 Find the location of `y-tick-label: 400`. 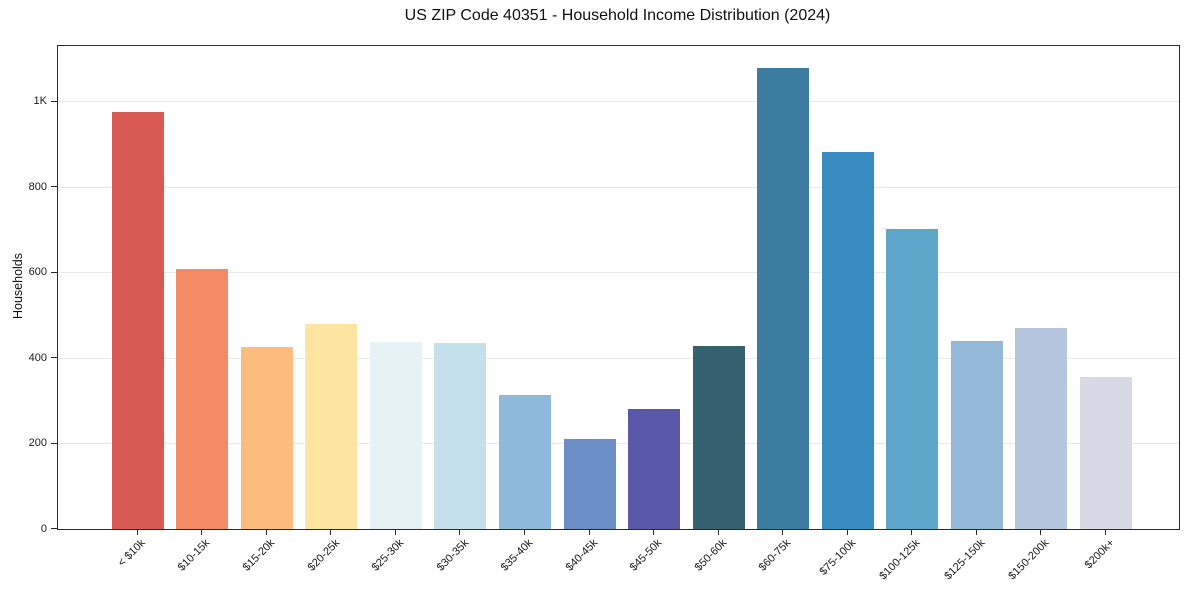

y-tick-label: 400 is located at coordinates (37, 357).